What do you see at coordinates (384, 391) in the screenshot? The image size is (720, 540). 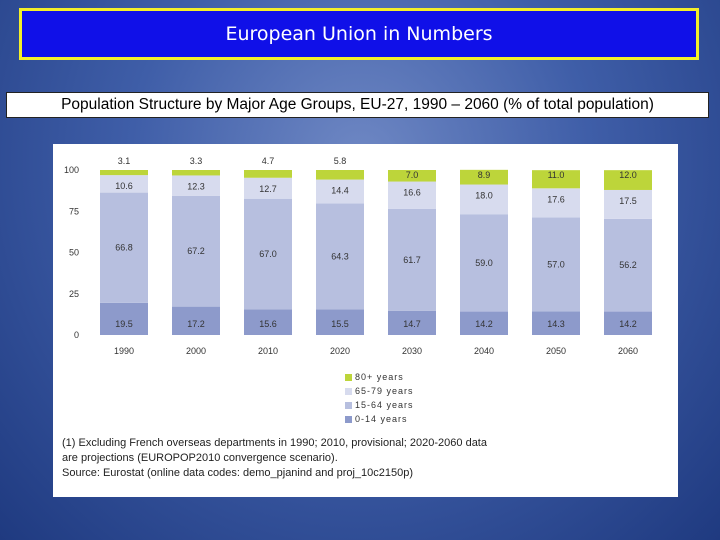 I see `legend-label: 65-79 years` at bounding box center [384, 391].